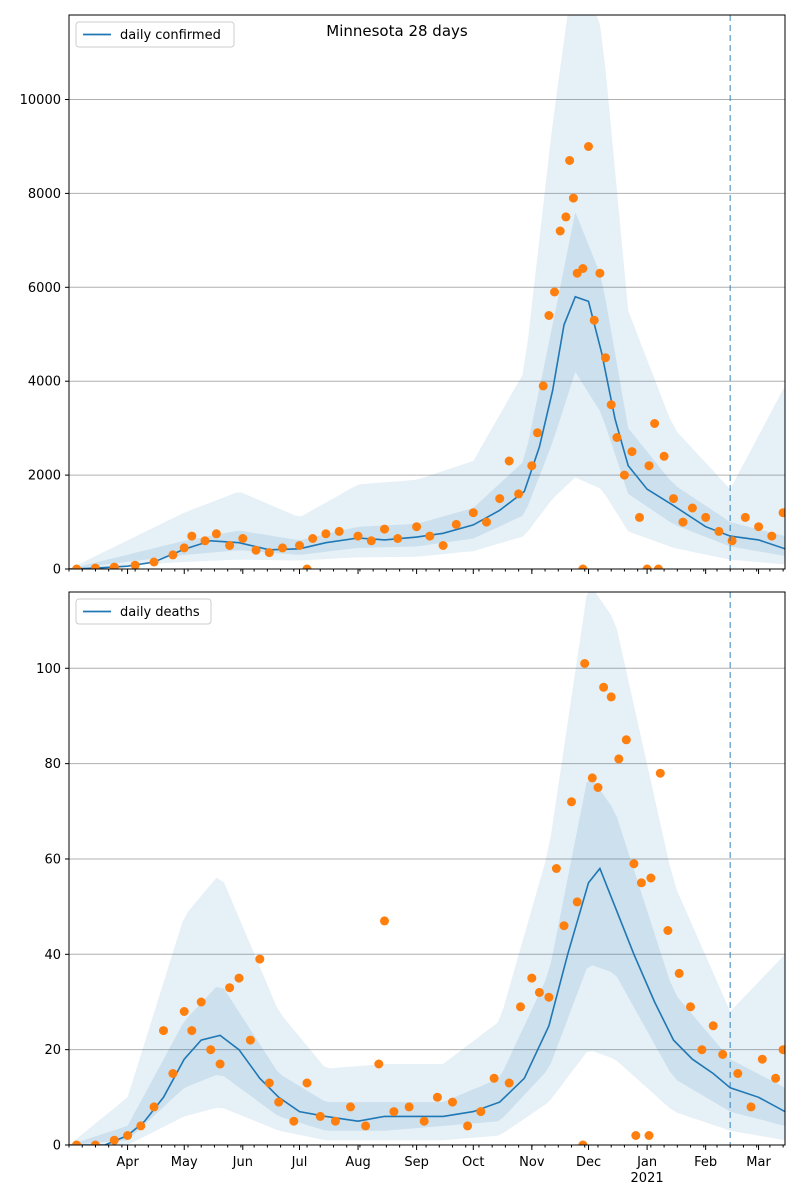 This screenshot has width=800, height=1200. I want to click on x-tick-label: Jul, so click(299, 1162).